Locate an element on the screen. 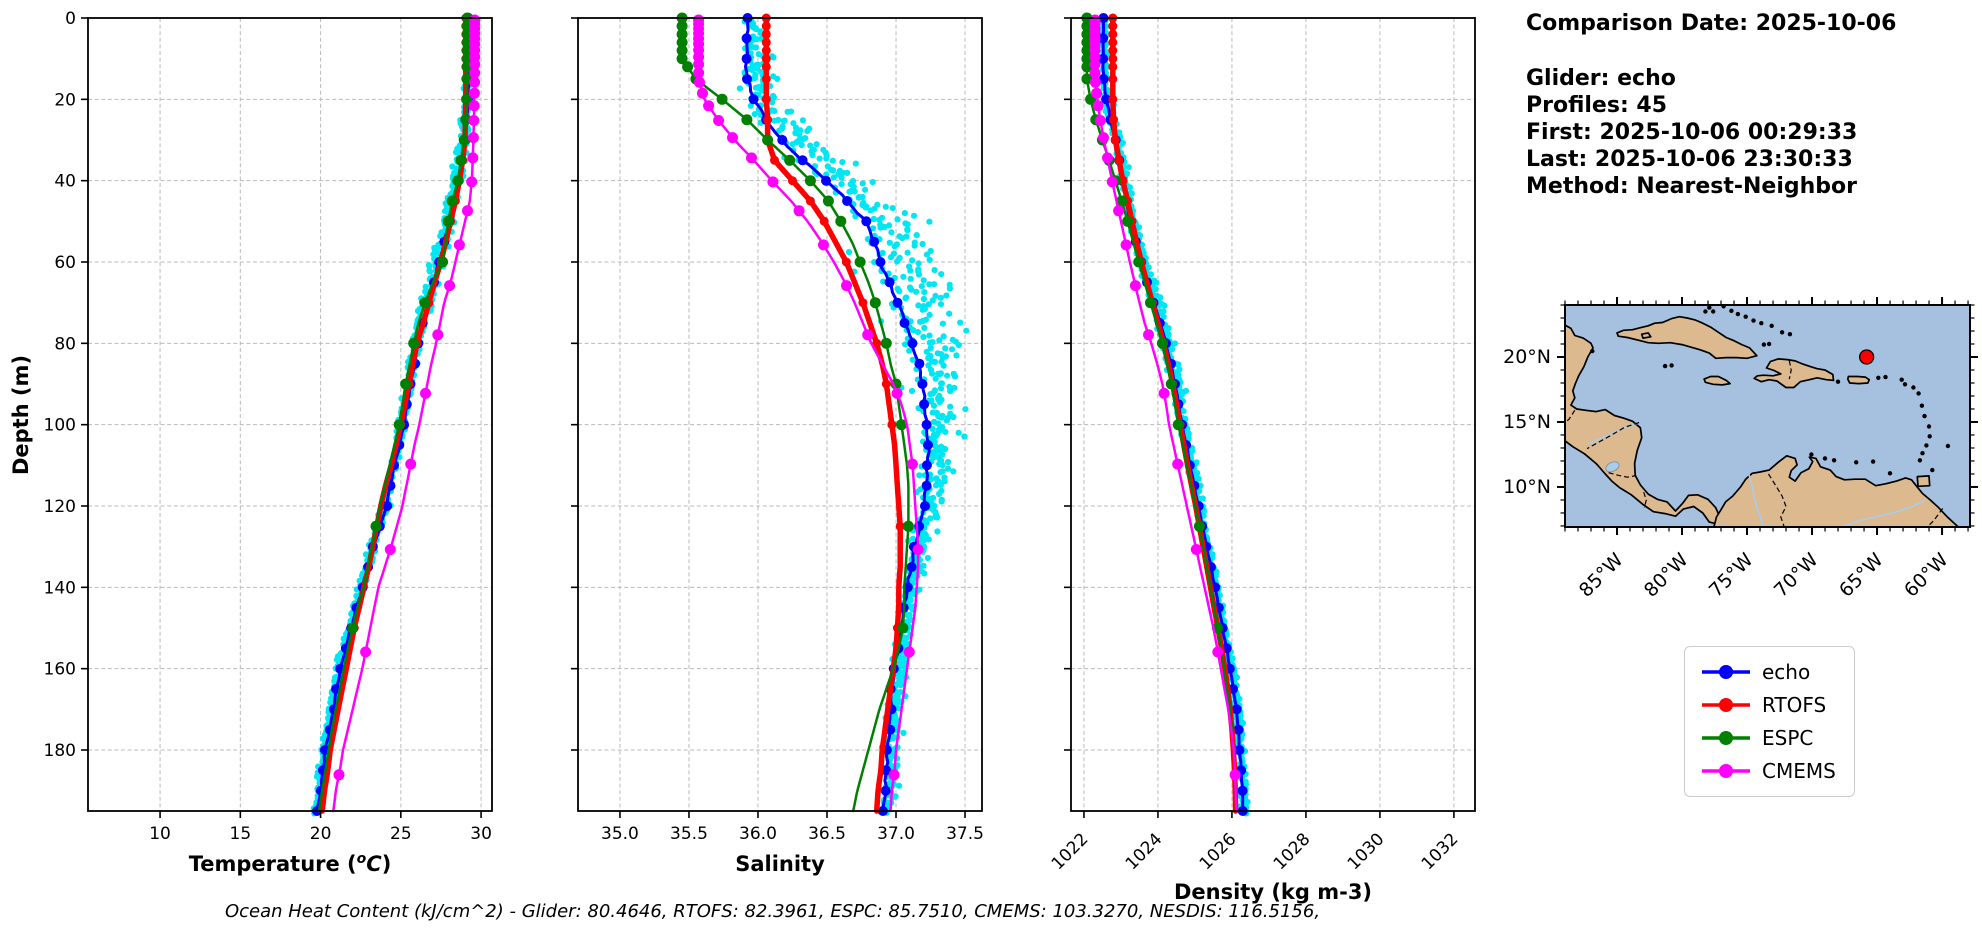 The width and height of the screenshot is (1982, 934). svg-text: 15°N is located at coordinates (1527, 422).